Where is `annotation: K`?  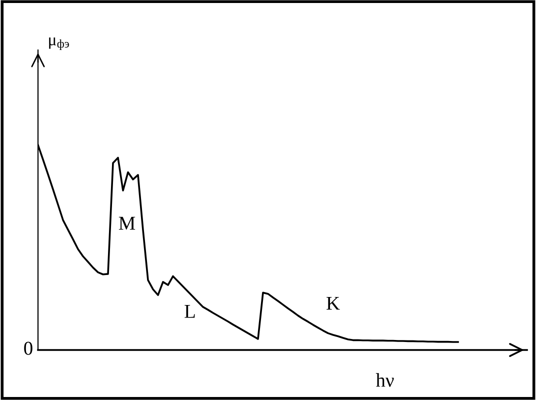
annotation: K is located at coordinates (333, 303).